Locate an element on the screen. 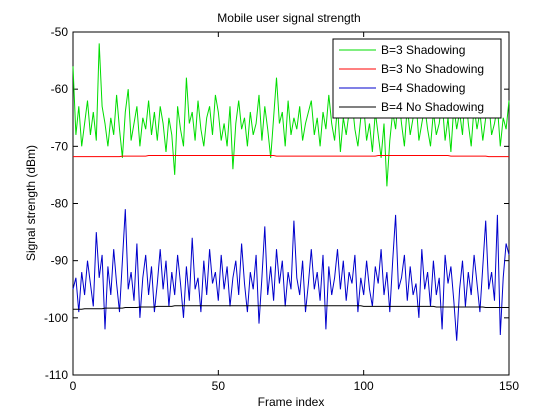 The width and height of the screenshot is (560, 420). y-tick-label: -100 is located at coordinates (56, 318).